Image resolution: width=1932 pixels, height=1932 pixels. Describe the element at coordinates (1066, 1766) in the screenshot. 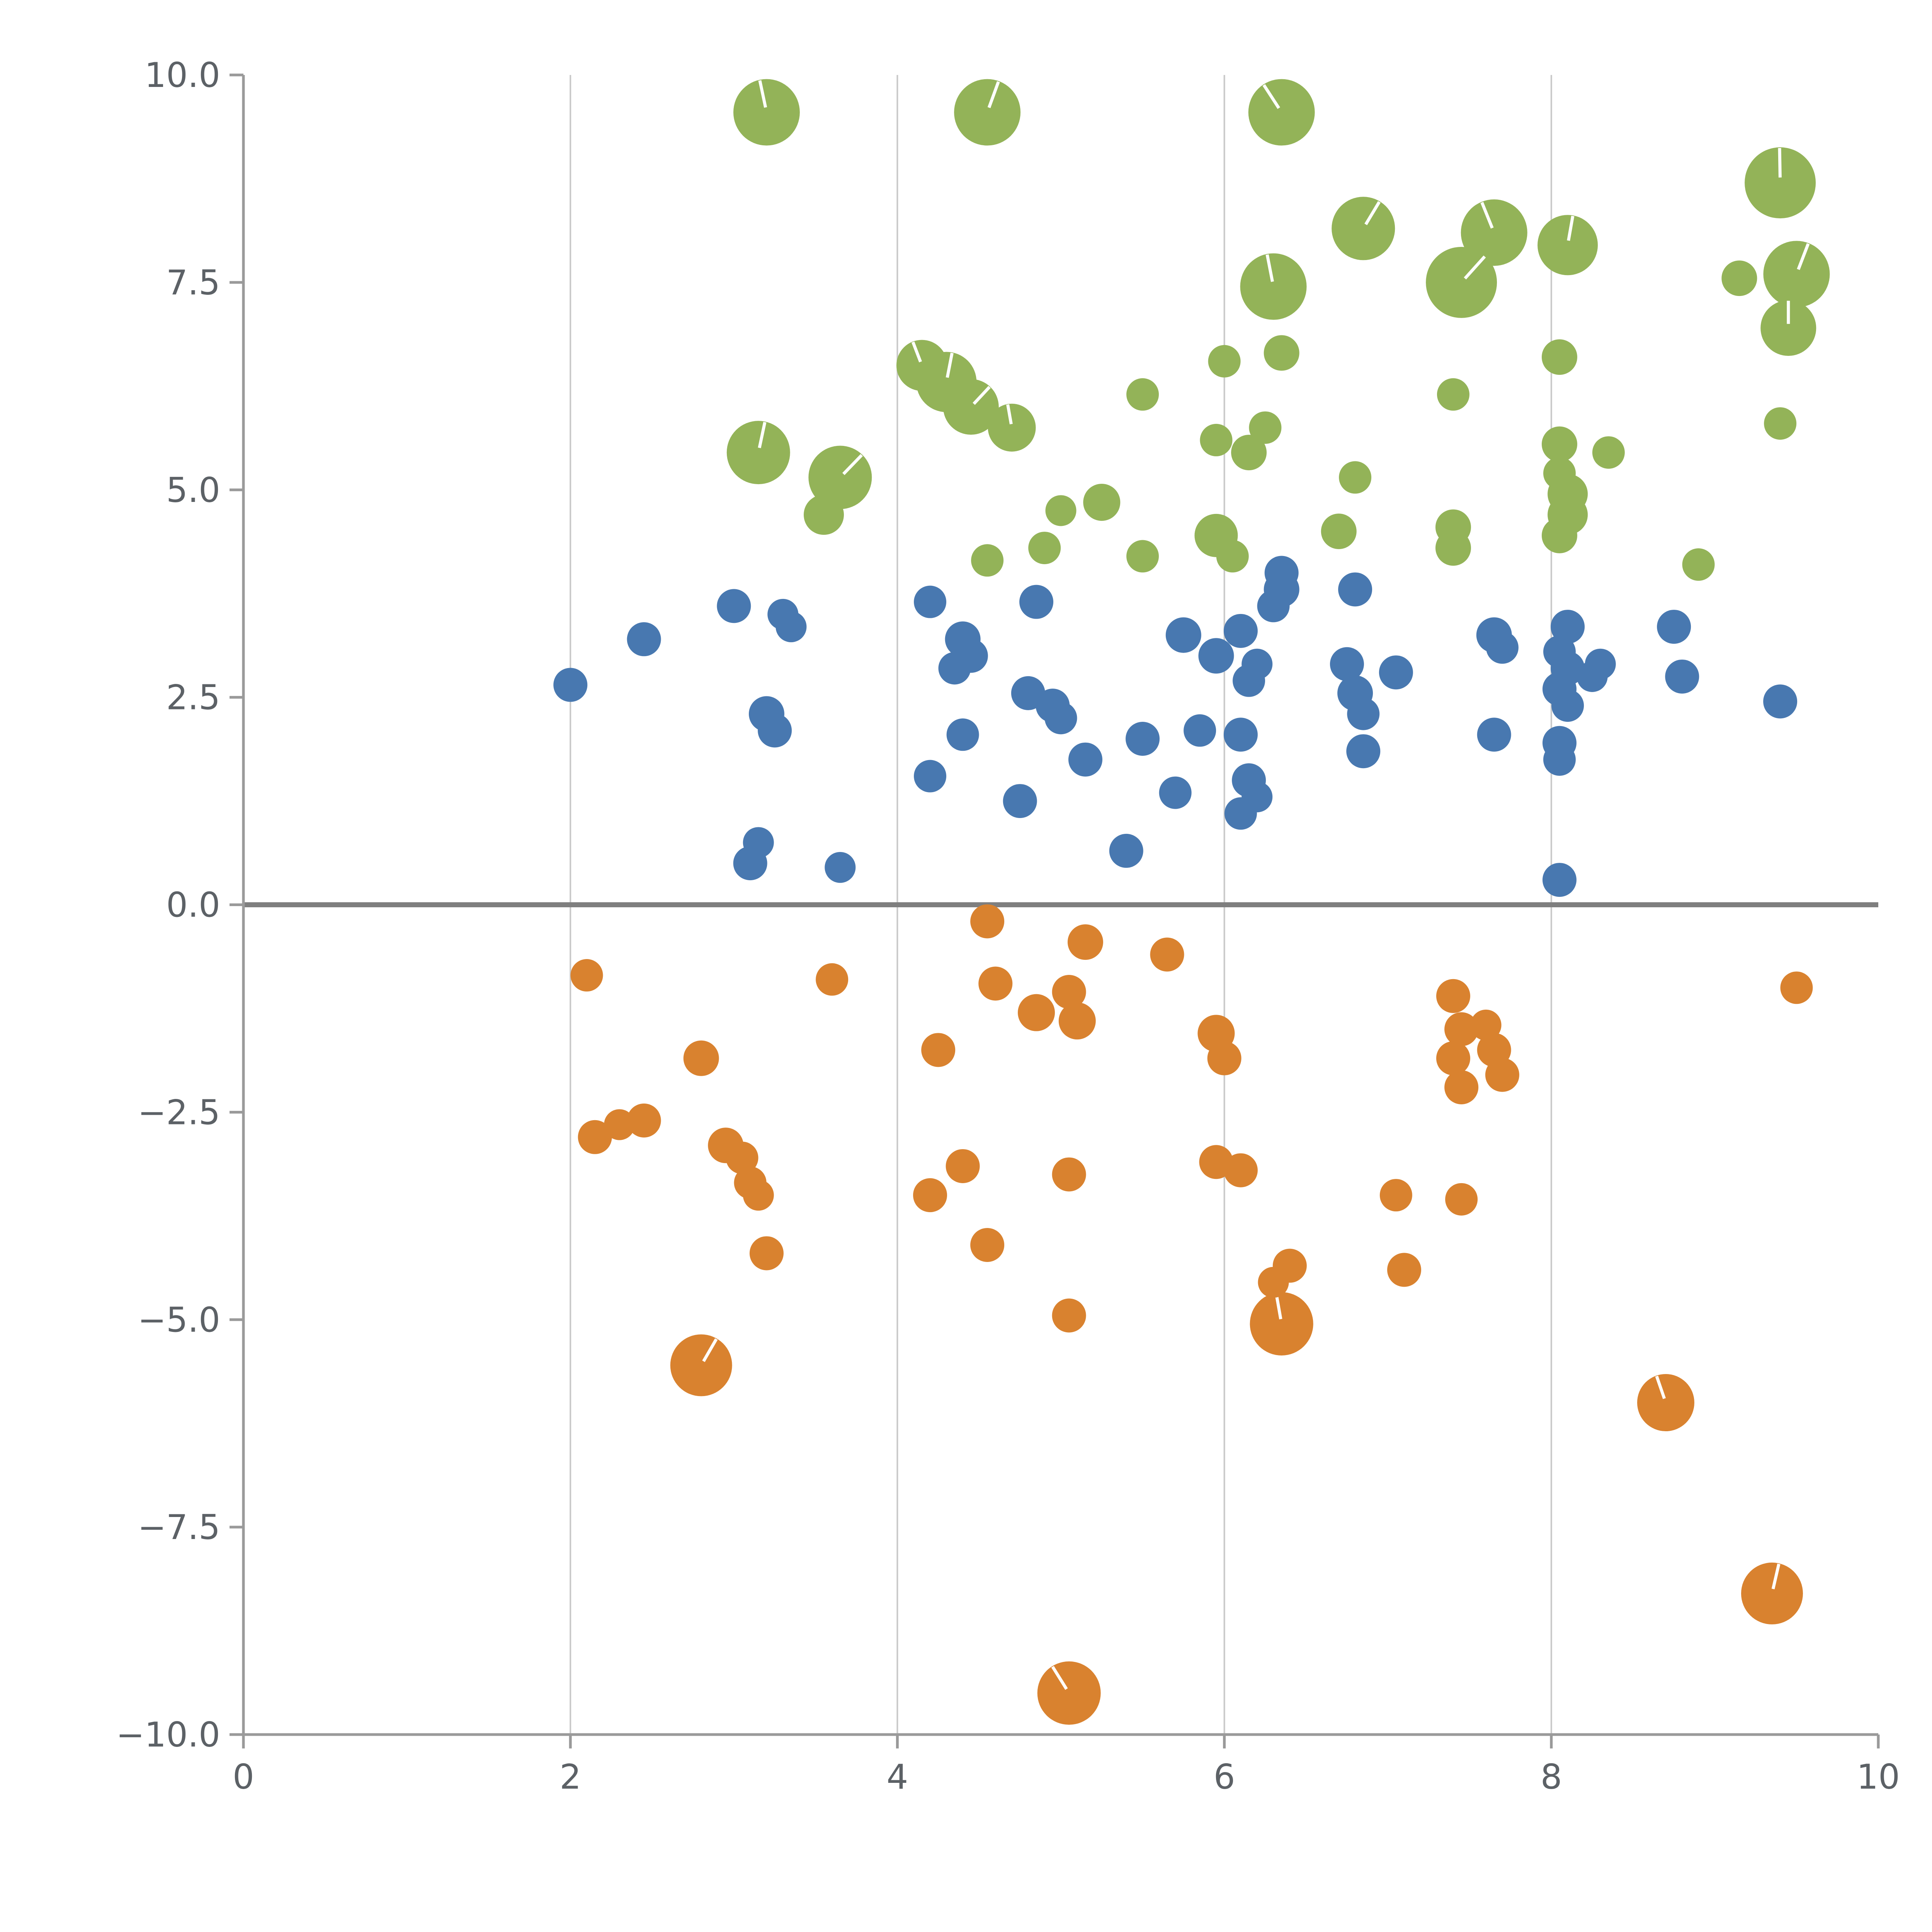

I see `x-tick-labels: 0 2 4 6 8 10` at that location.